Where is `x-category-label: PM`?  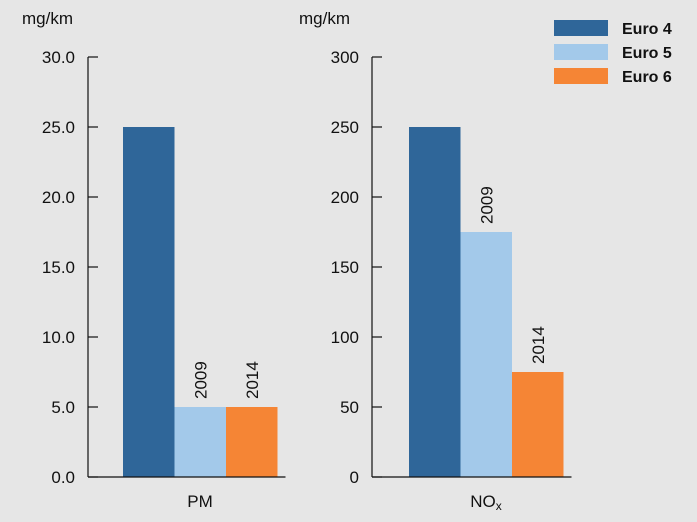
x-category-label: PM is located at coordinates (200, 501).